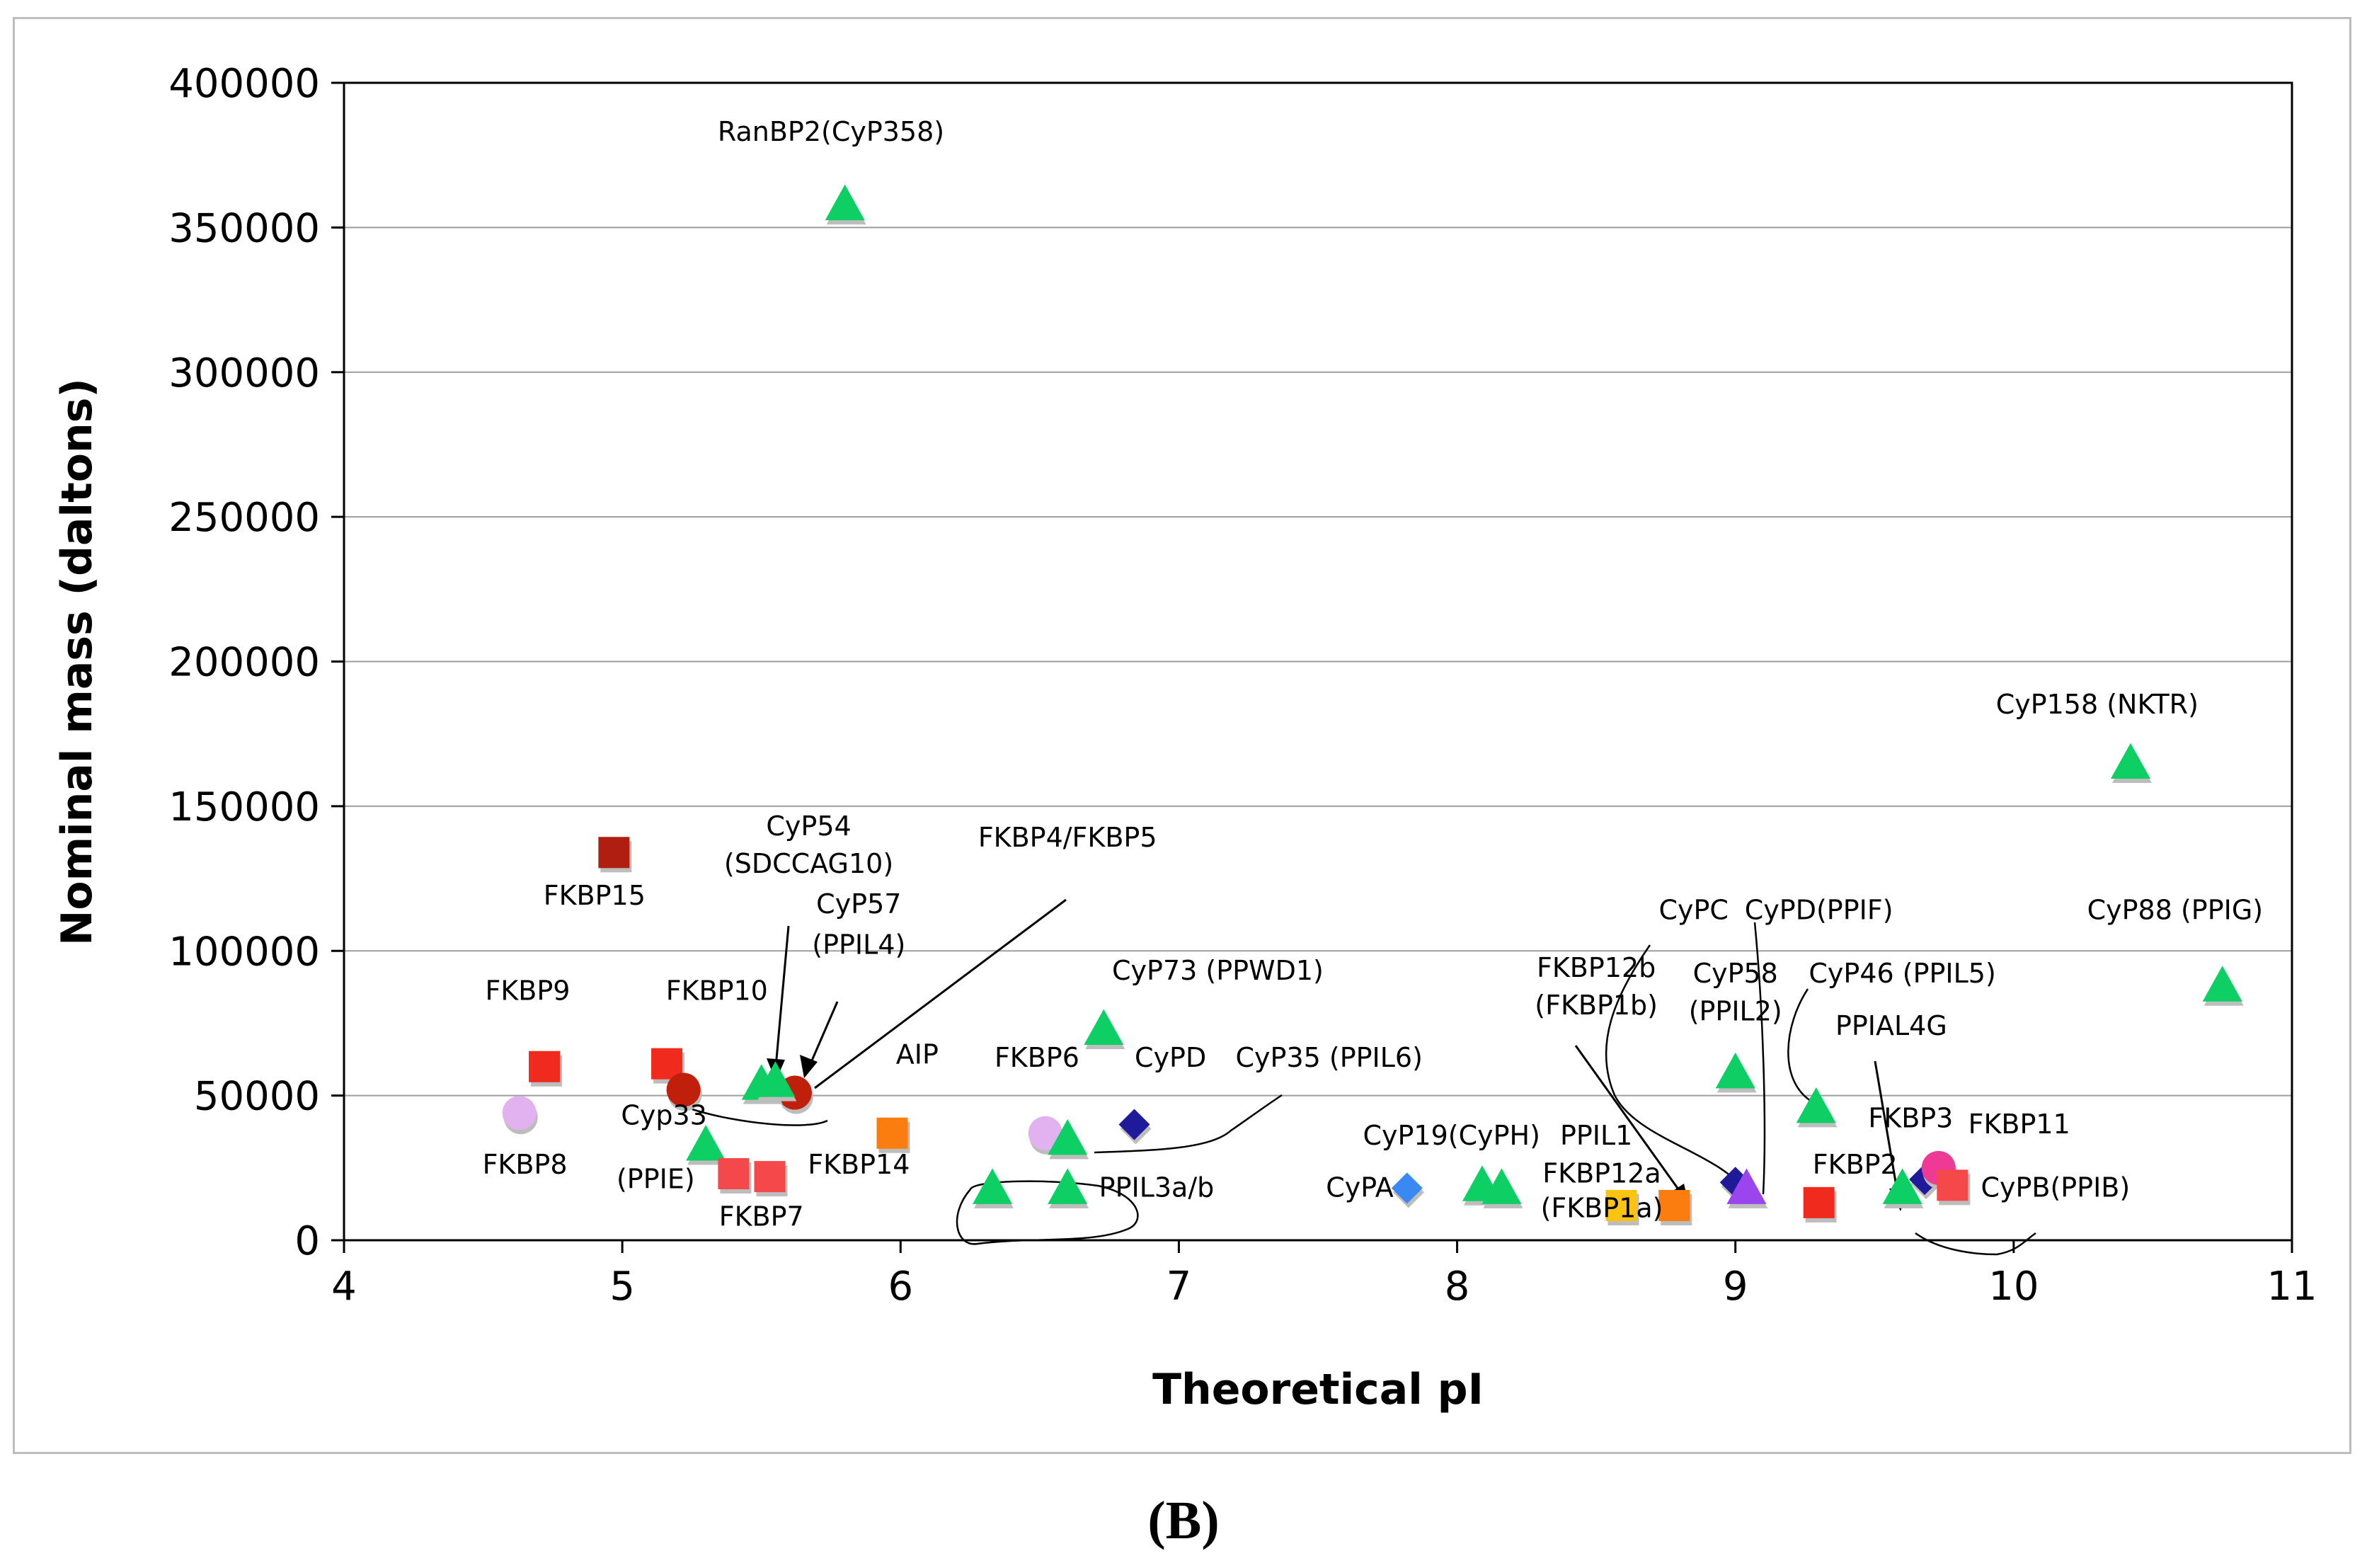  Describe the element at coordinates (1902, 973) in the screenshot. I see `point-label: CyP46 (PPIL5)` at that location.